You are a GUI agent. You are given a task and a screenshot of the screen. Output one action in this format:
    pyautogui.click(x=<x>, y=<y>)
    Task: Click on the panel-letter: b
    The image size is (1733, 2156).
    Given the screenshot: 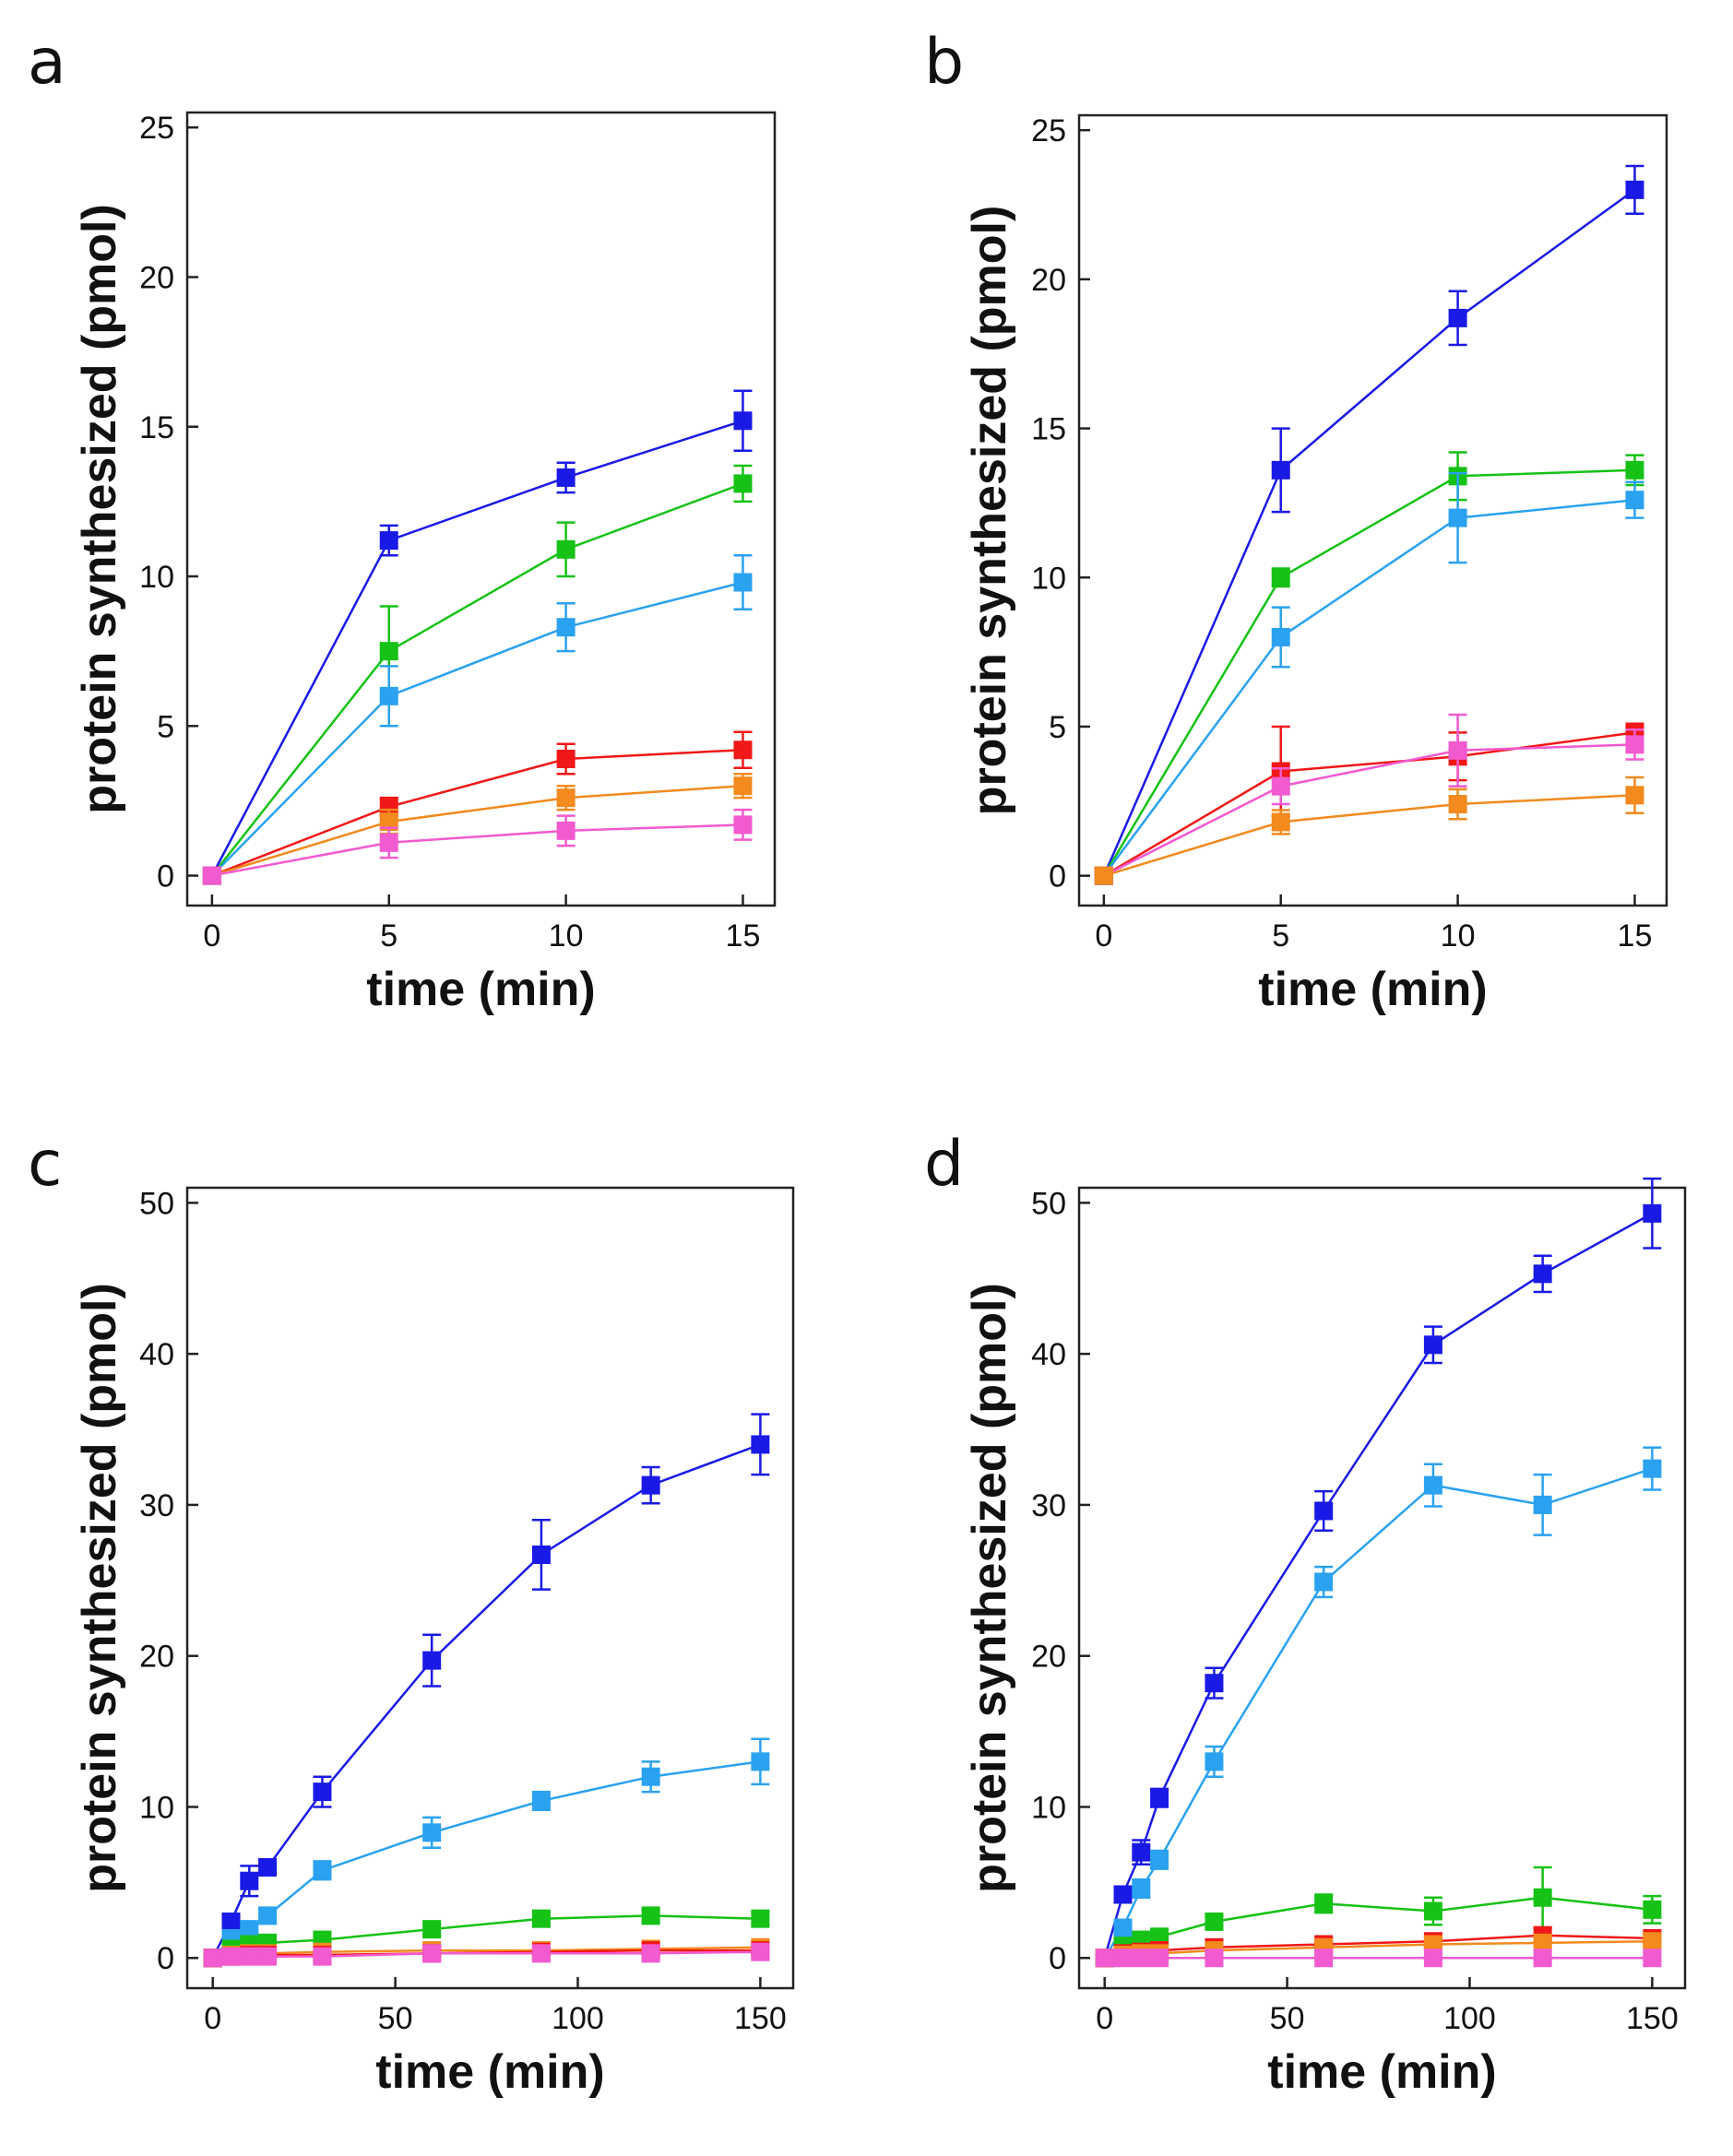 What is the action you would take?
    pyautogui.click(x=944, y=63)
    